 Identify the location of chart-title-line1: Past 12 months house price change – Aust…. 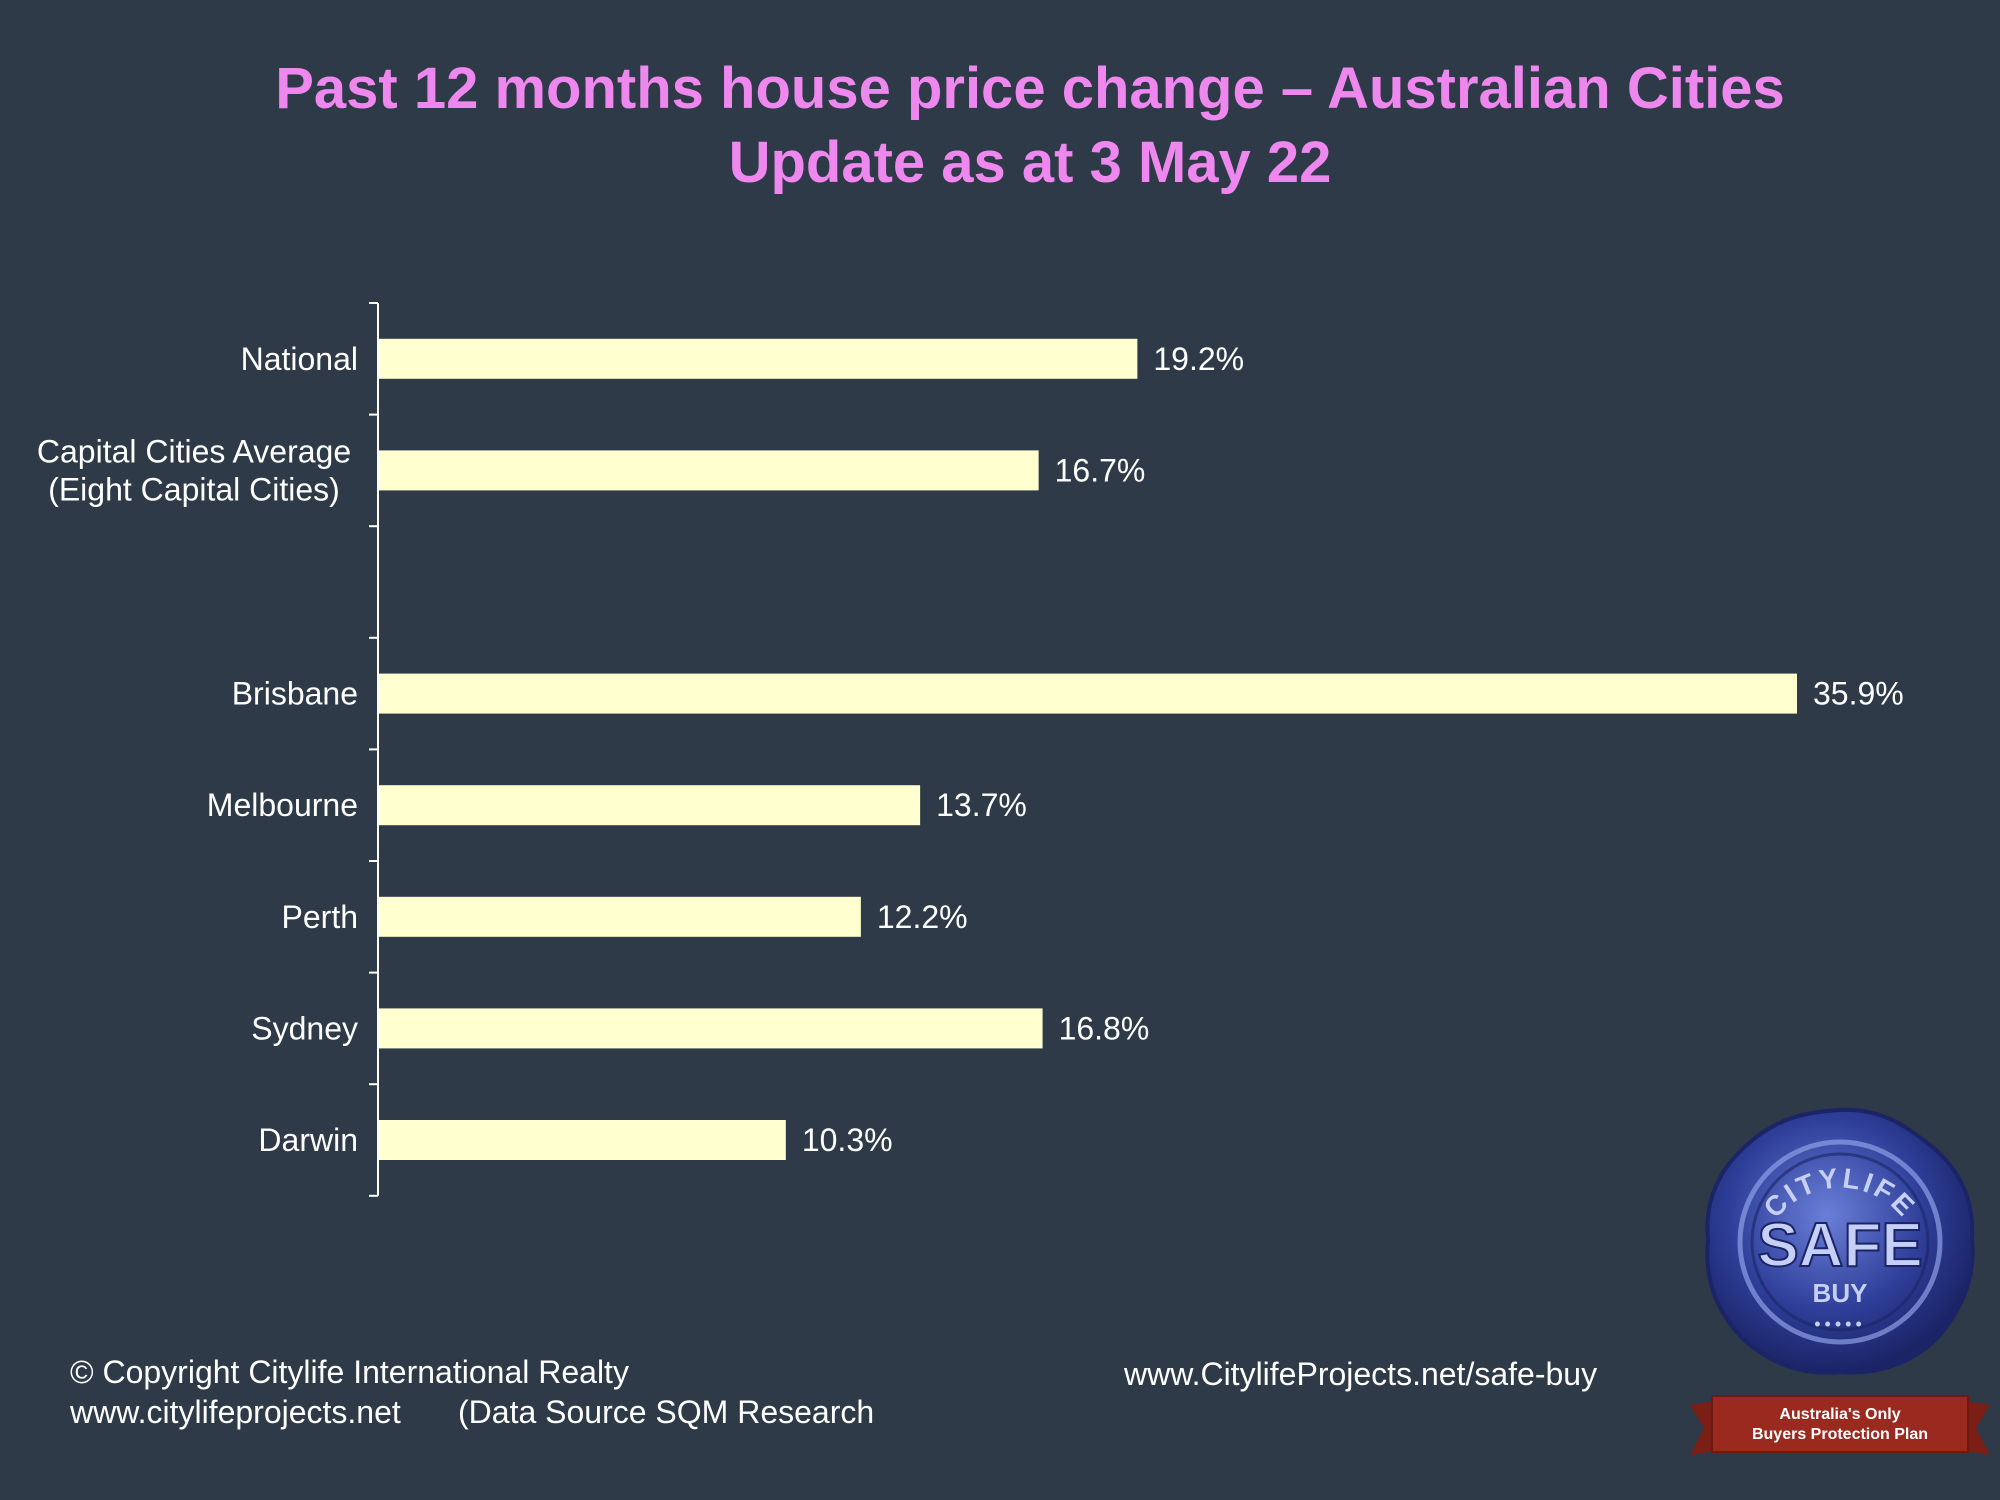
(1030, 88).